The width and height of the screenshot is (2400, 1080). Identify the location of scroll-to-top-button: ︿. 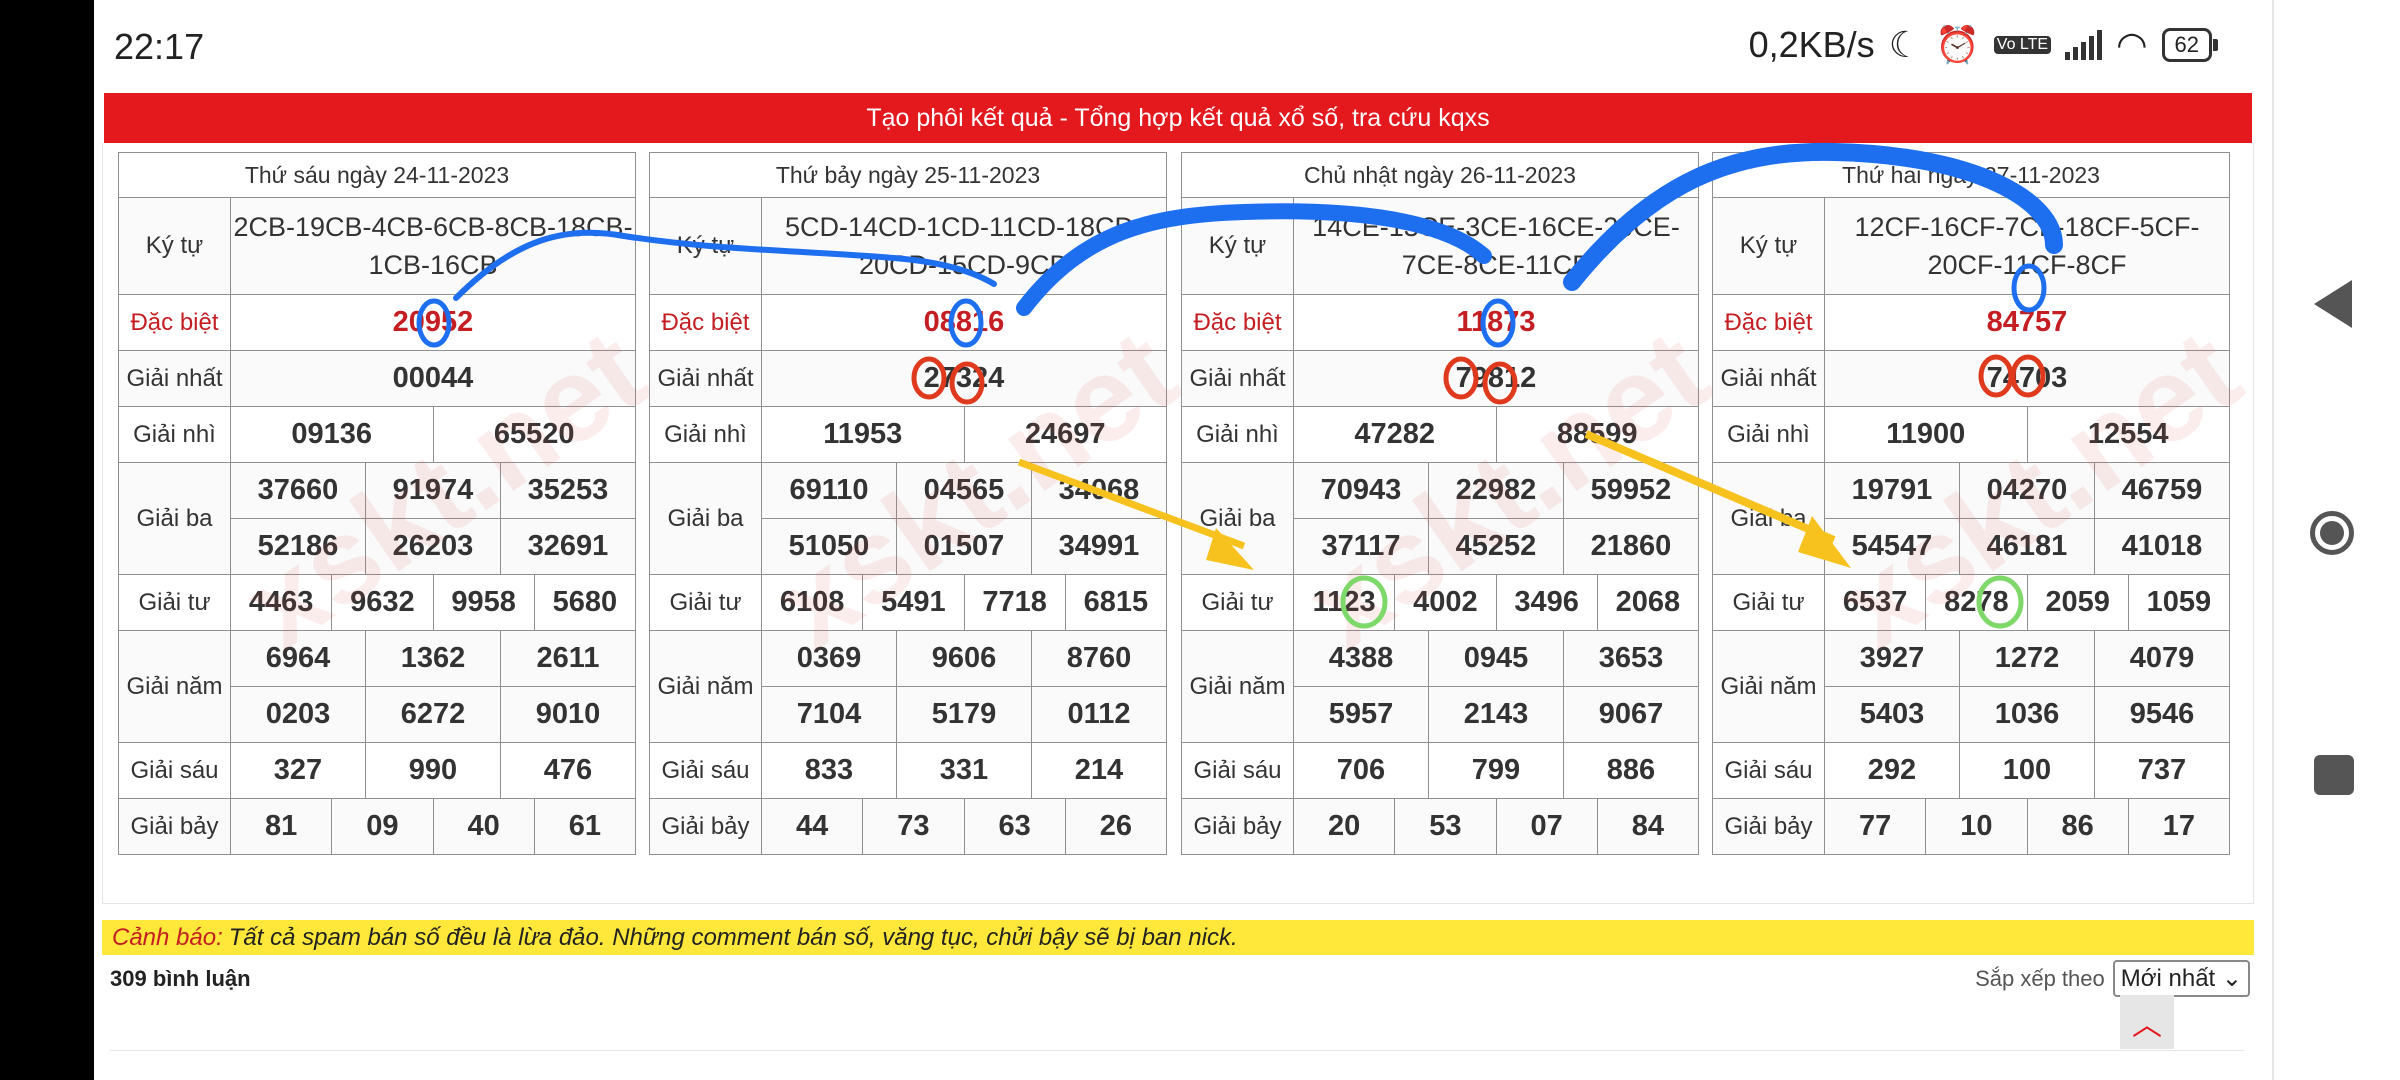
(2147, 1022).